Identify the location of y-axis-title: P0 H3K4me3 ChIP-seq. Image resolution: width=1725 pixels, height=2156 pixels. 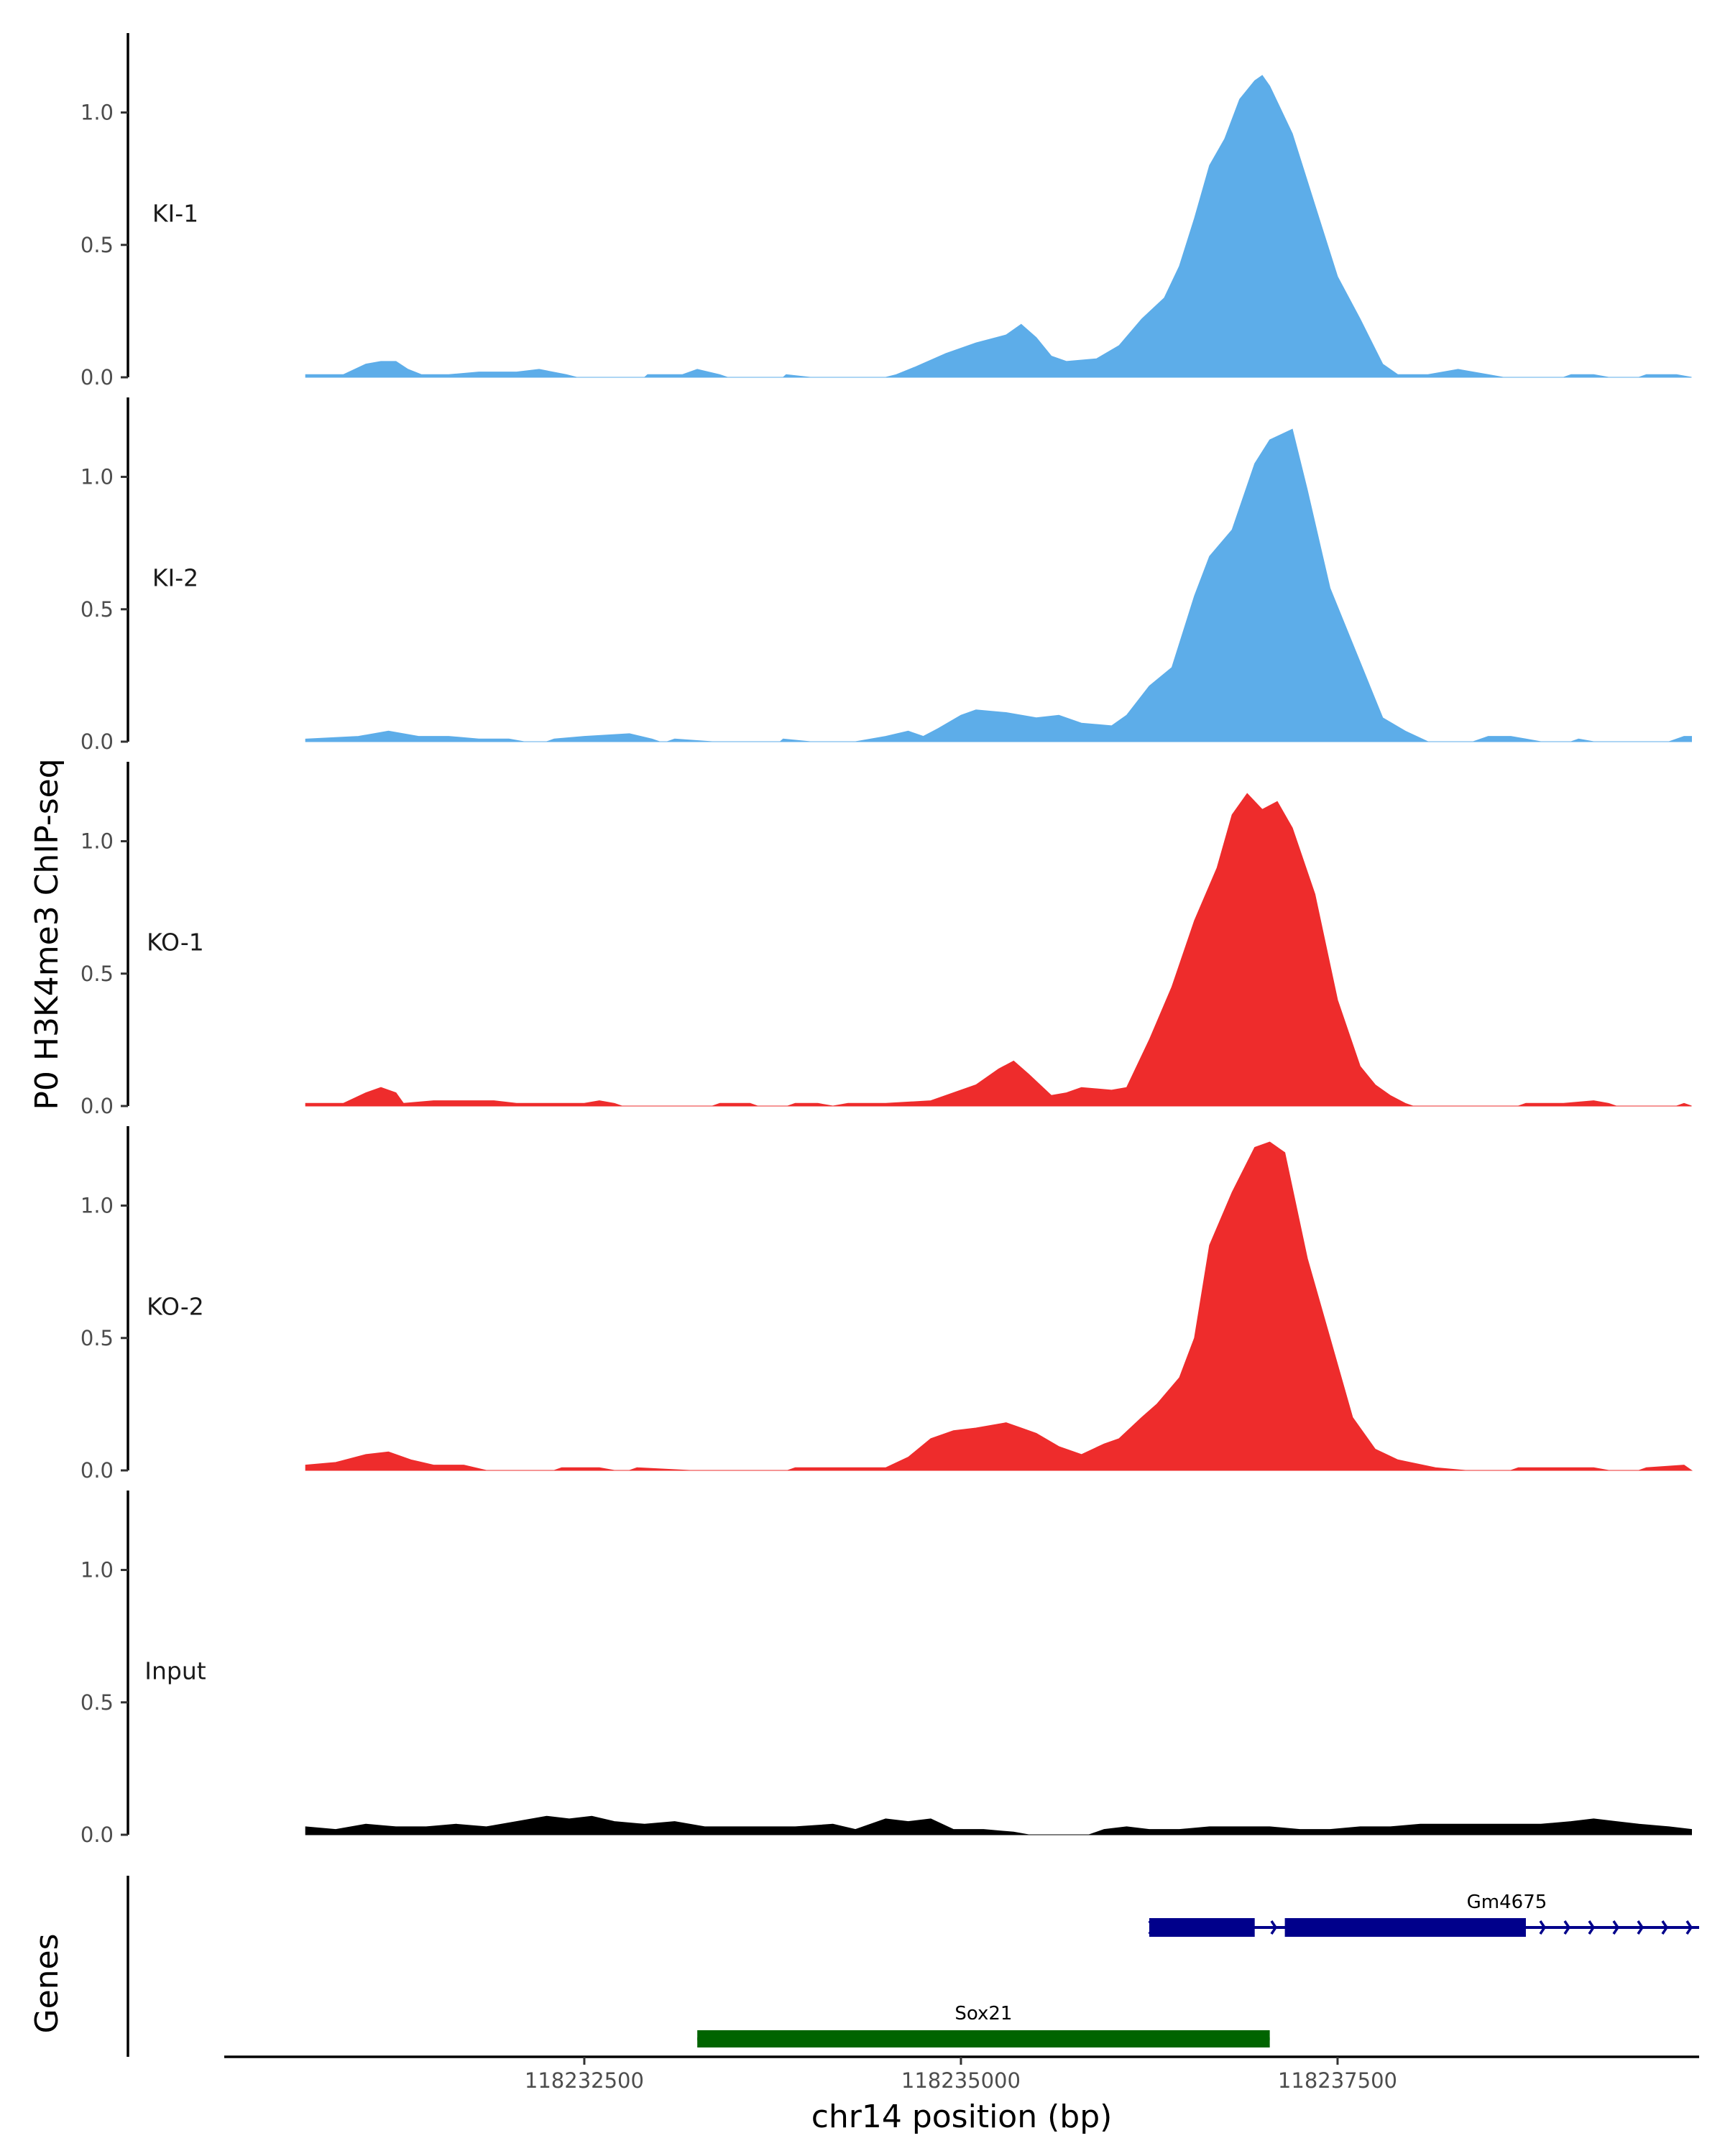
(47, 934).